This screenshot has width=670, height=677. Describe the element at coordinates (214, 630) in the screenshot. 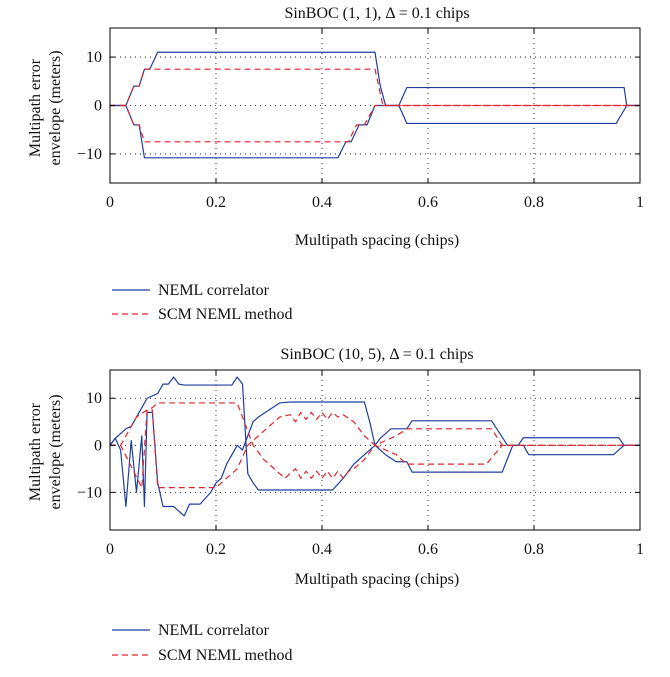

I see `chart-2-legend-neml-label: NEML correlator` at that location.